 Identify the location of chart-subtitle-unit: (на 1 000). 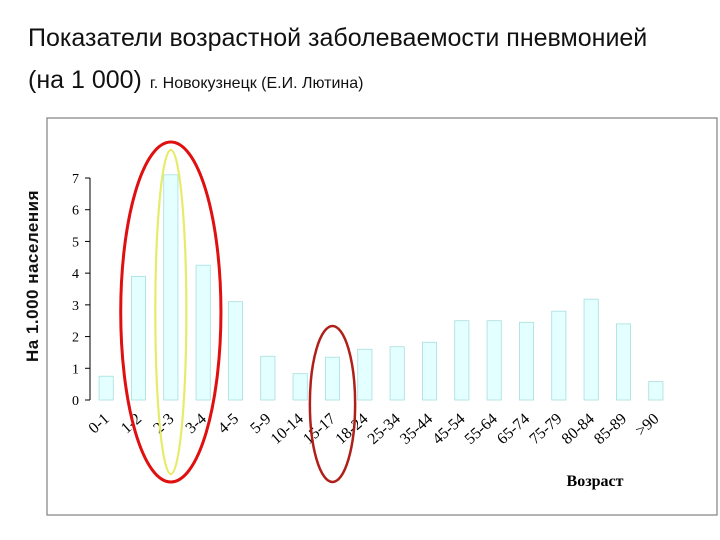
(85, 80).